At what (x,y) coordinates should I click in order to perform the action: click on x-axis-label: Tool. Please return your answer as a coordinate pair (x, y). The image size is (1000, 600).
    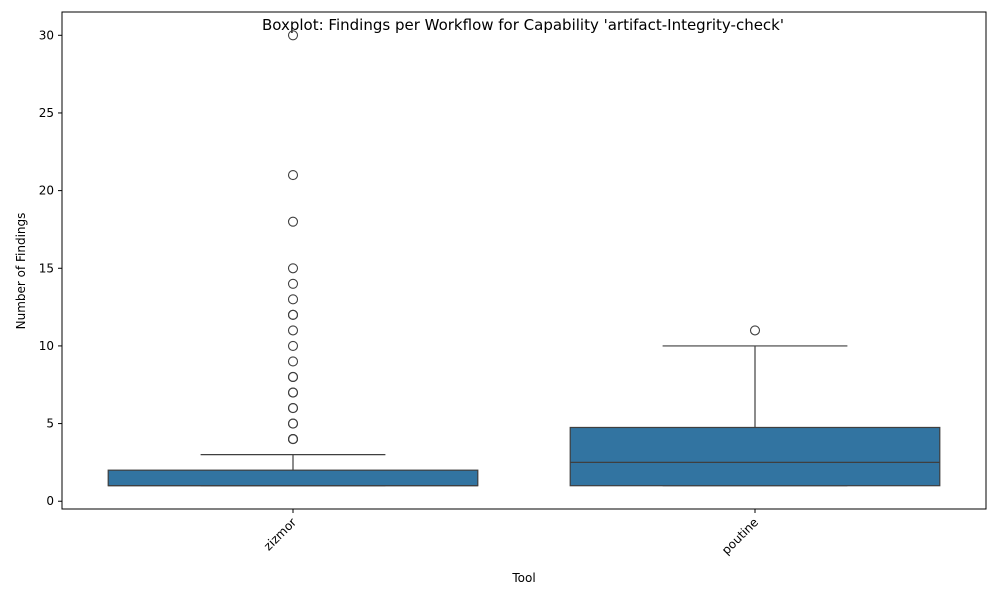
    Looking at the image, I should click on (523, 578).